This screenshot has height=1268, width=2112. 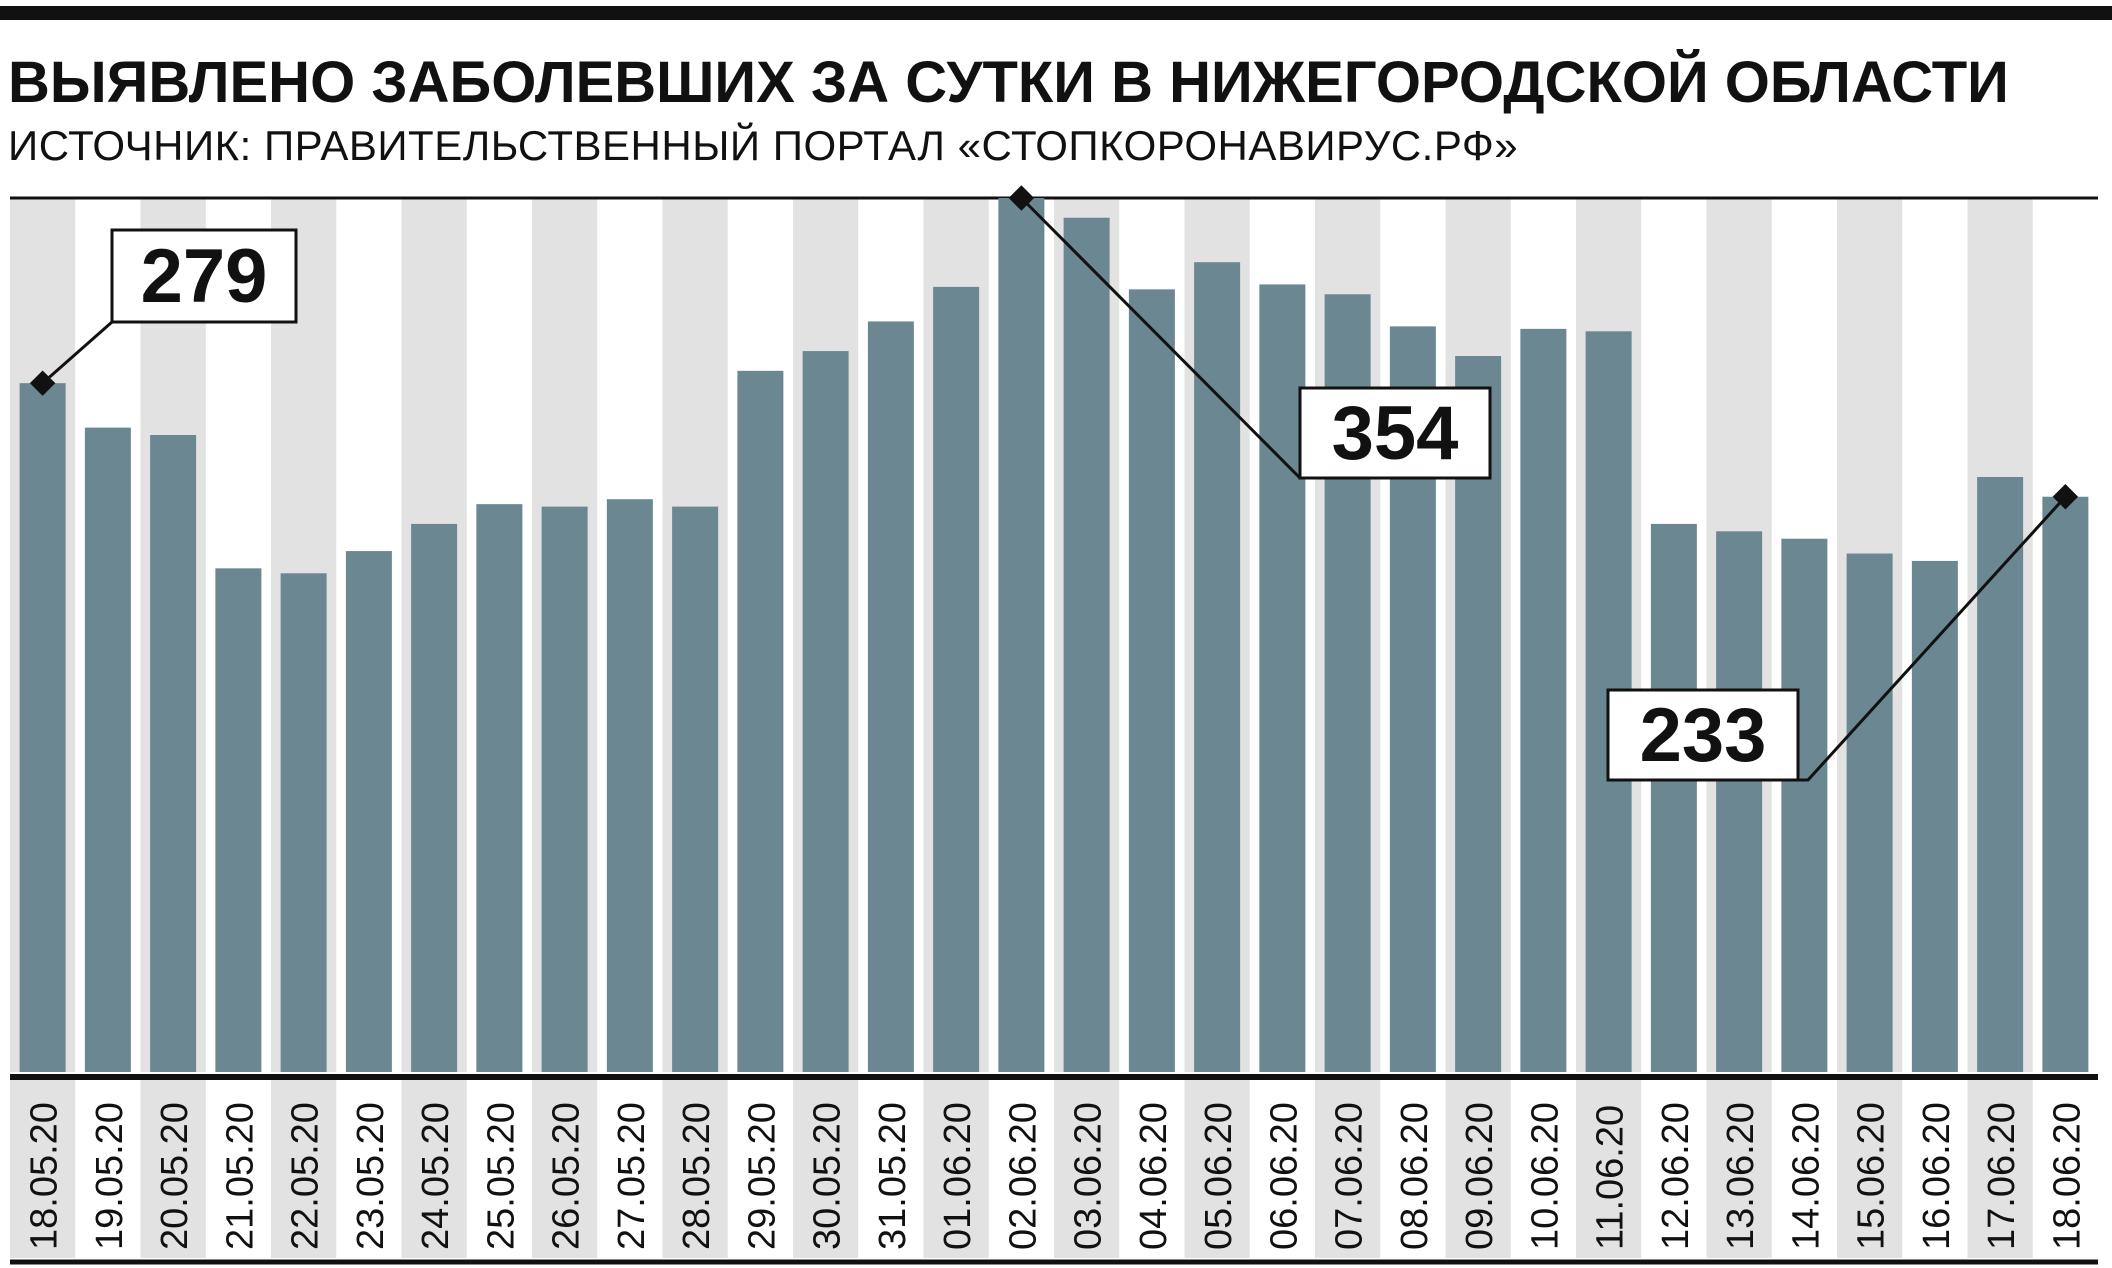 What do you see at coordinates (564, 789) in the screenshot?
I see `bar-26.05.20` at bounding box center [564, 789].